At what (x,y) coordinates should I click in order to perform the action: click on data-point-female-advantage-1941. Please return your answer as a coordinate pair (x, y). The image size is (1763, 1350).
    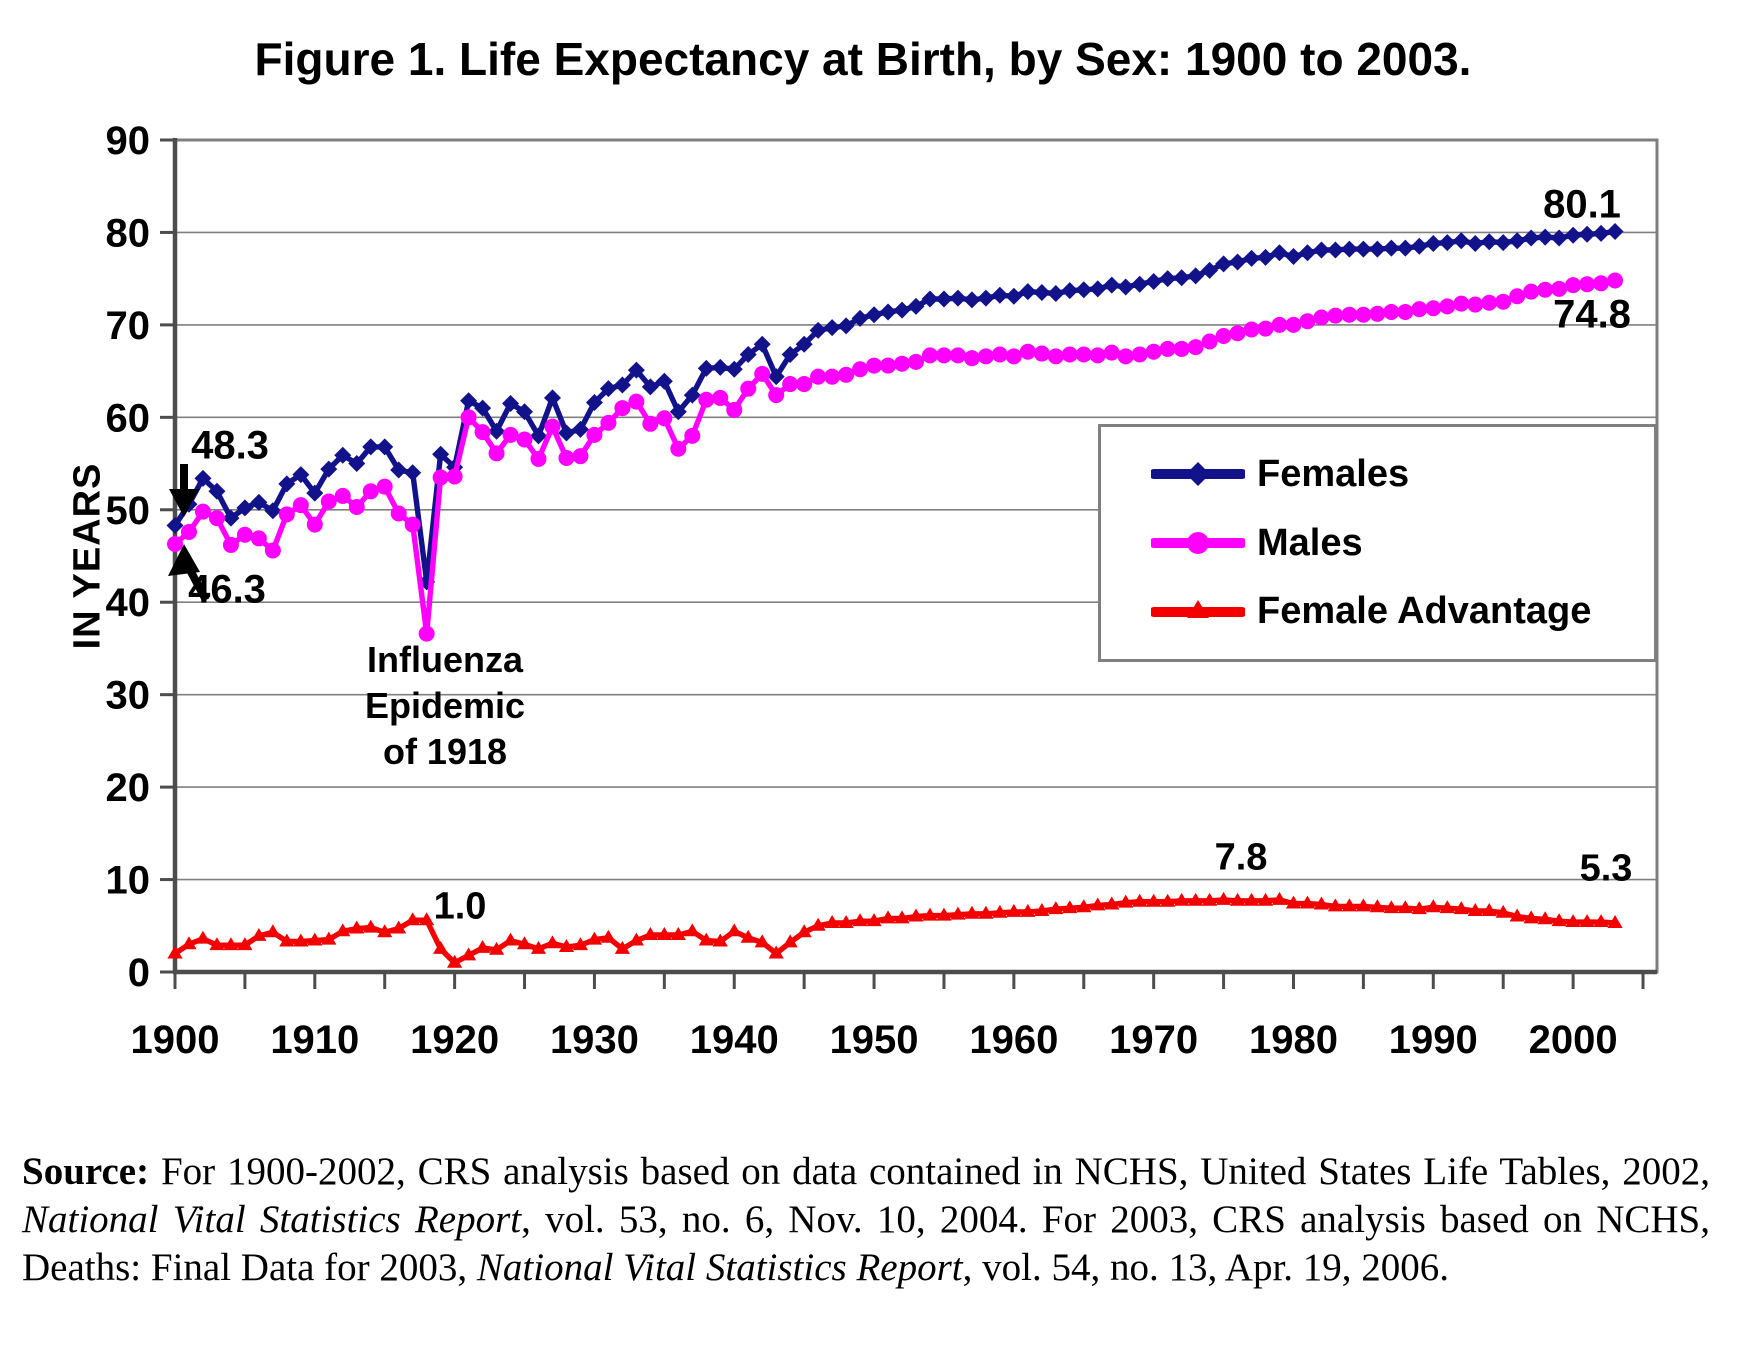
    Looking at the image, I should click on (748, 936).